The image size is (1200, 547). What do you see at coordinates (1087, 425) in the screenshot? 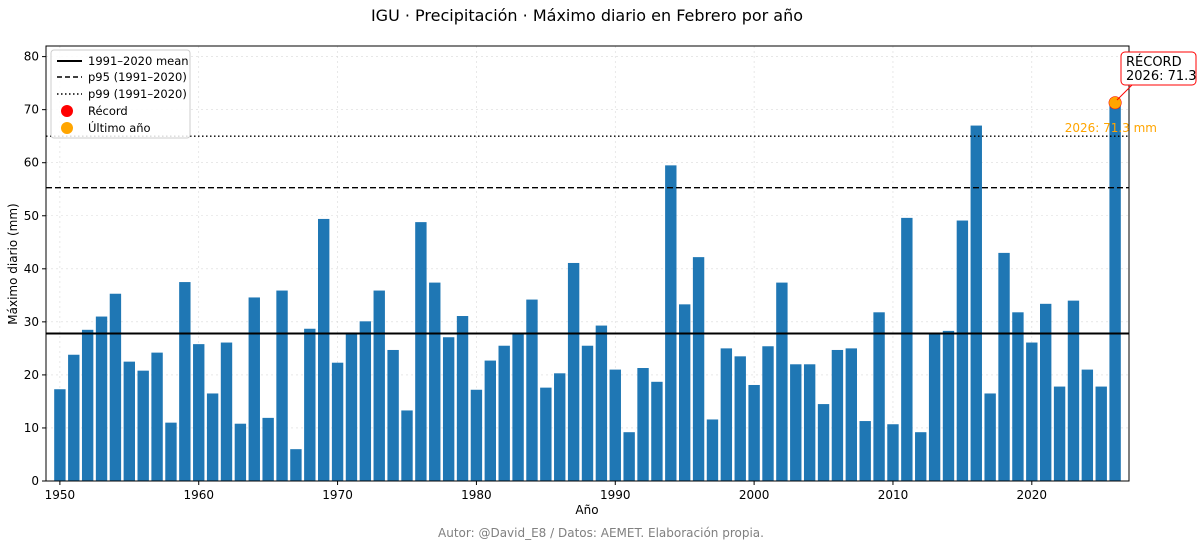
I see `bar-2024` at bounding box center [1087, 425].